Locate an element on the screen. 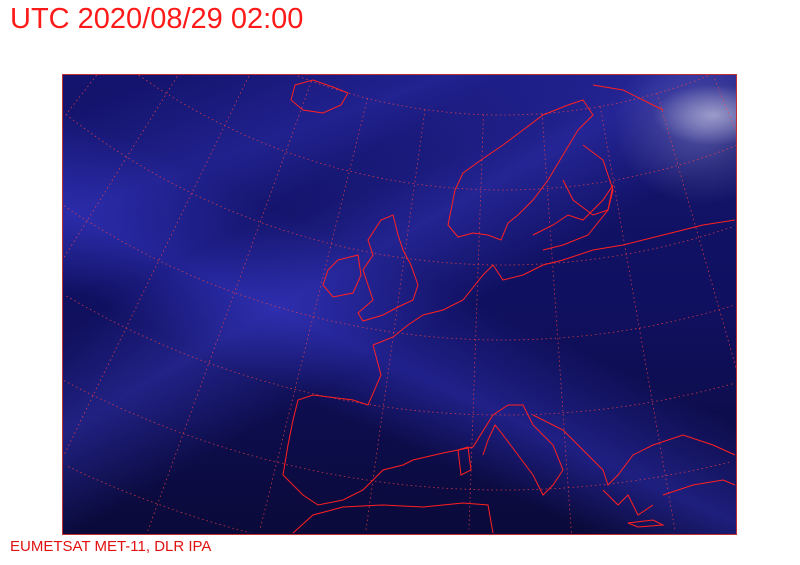  coastline-baltic is located at coordinates (573, 217).